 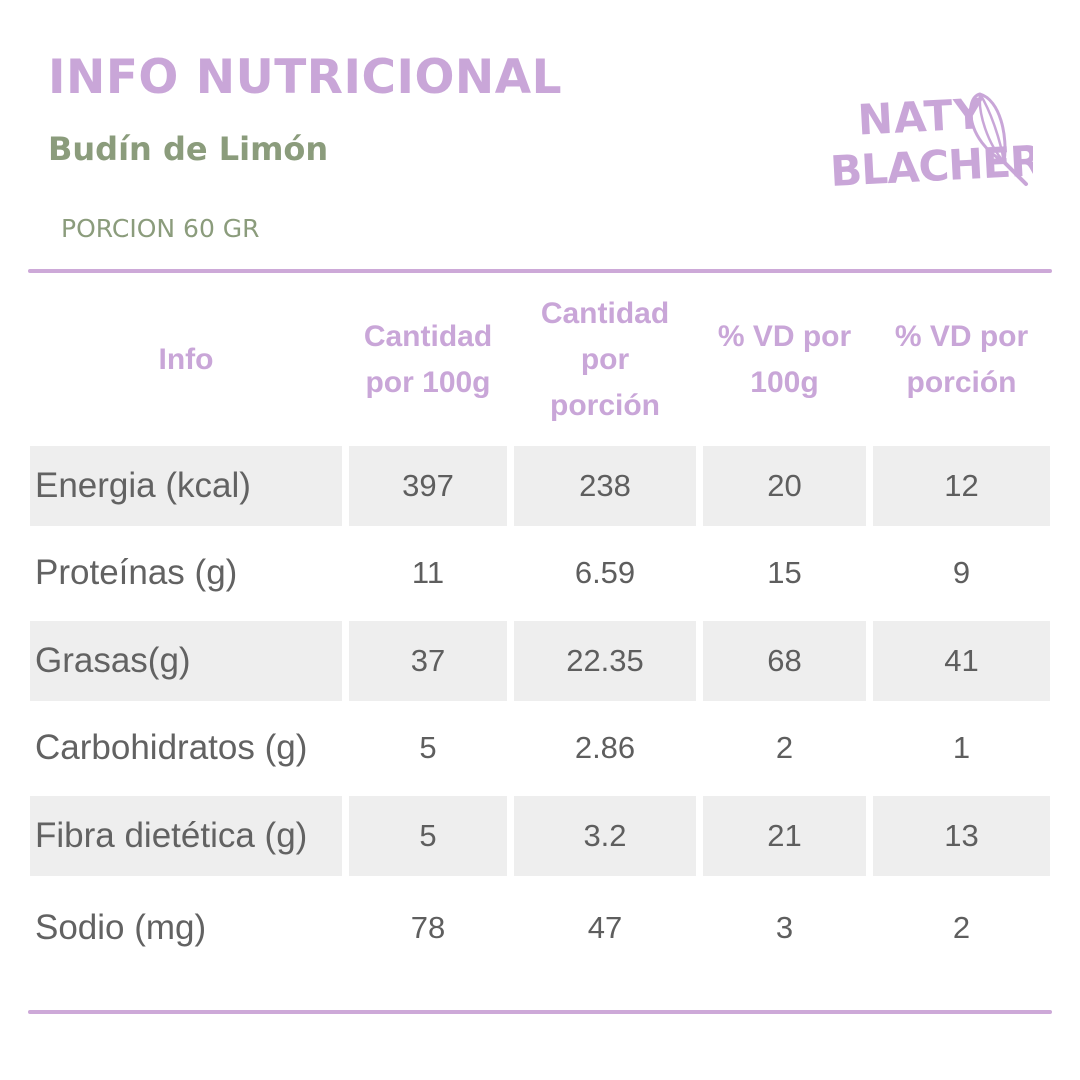 What do you see at coordinates (961, 359) in the screenshot?
I see `column-header-vd-portion: % VD por porción` at bounding box center [961, 359].